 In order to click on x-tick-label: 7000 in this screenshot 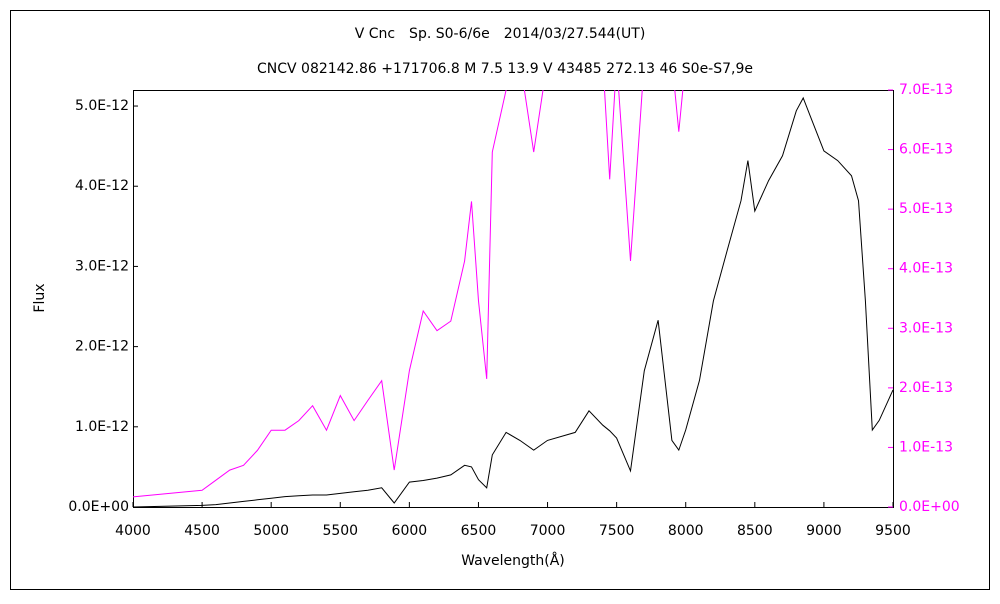, I will do `click(548, 531)`.